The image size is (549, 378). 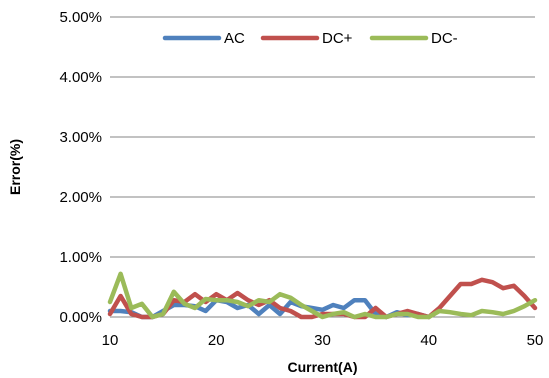 I want to click on x-tick-label: 40, so click(x=428, y=340).